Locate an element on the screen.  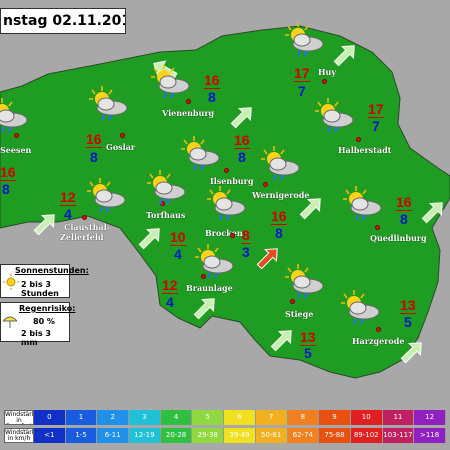
tmin-goslar: 8 is located at coordinates (94, 157).